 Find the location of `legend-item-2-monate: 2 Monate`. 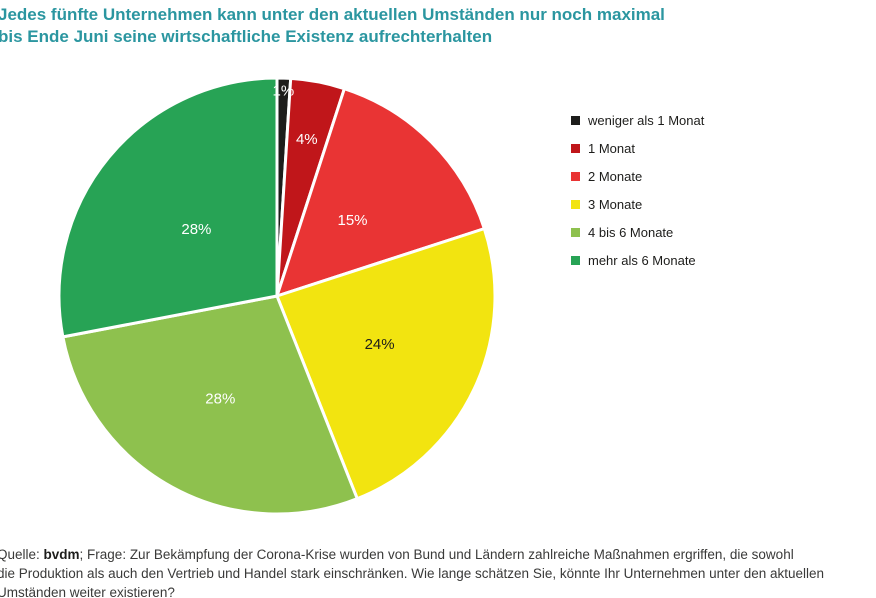

legend-item-2-monate: 2 Monate is located at coordinates (637, 176).